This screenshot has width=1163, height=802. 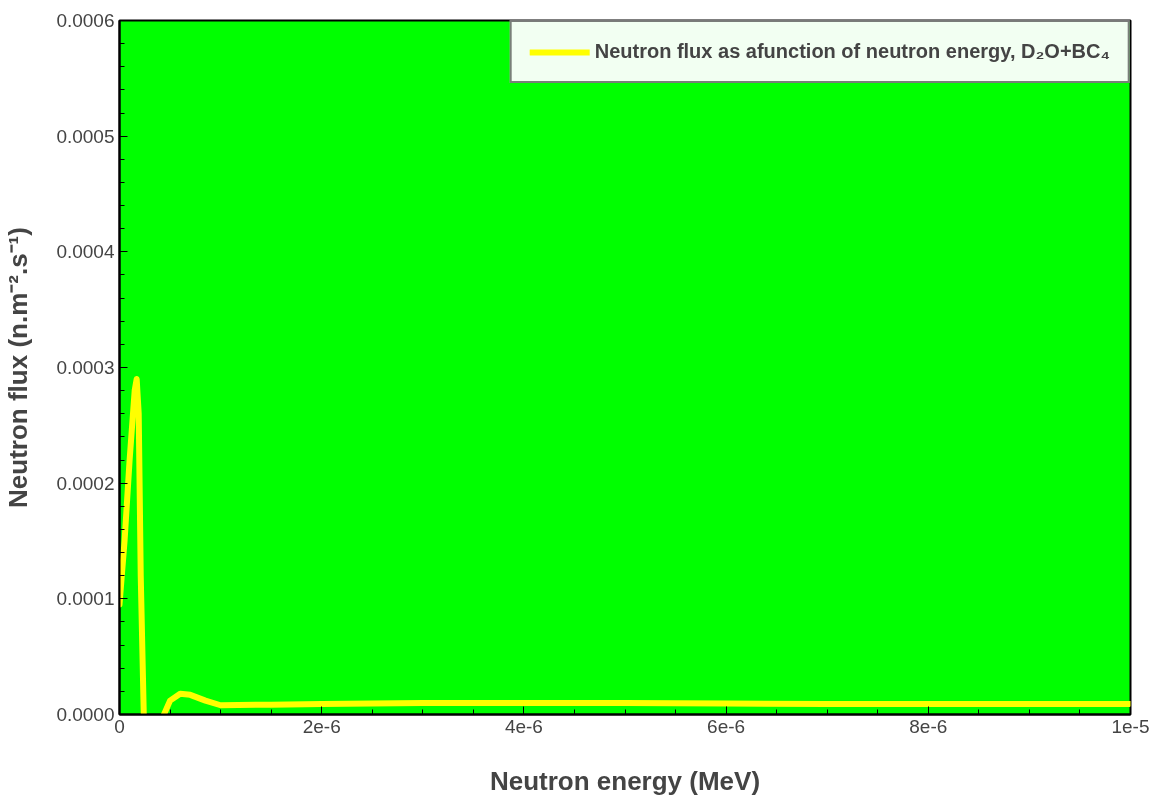 I want to click on y-tick-label: 0.0001, so click(x=85, y=599).